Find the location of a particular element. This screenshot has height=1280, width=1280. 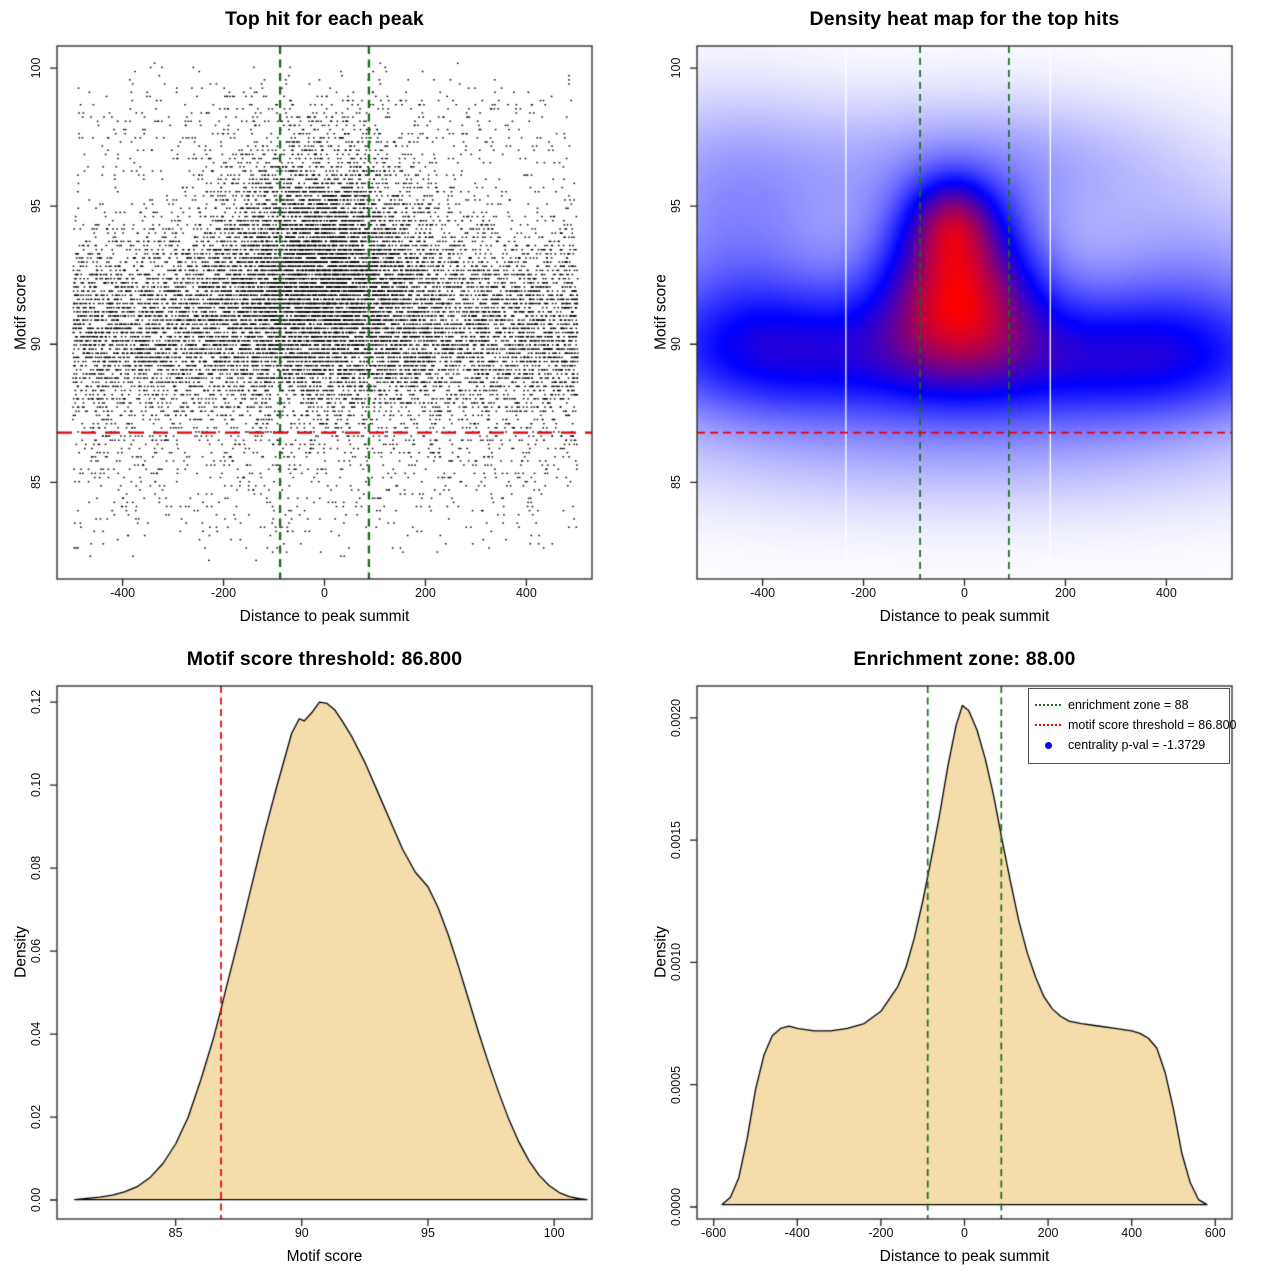

y-tick-label: 0.0005 is located at coordinates (676, 1084).